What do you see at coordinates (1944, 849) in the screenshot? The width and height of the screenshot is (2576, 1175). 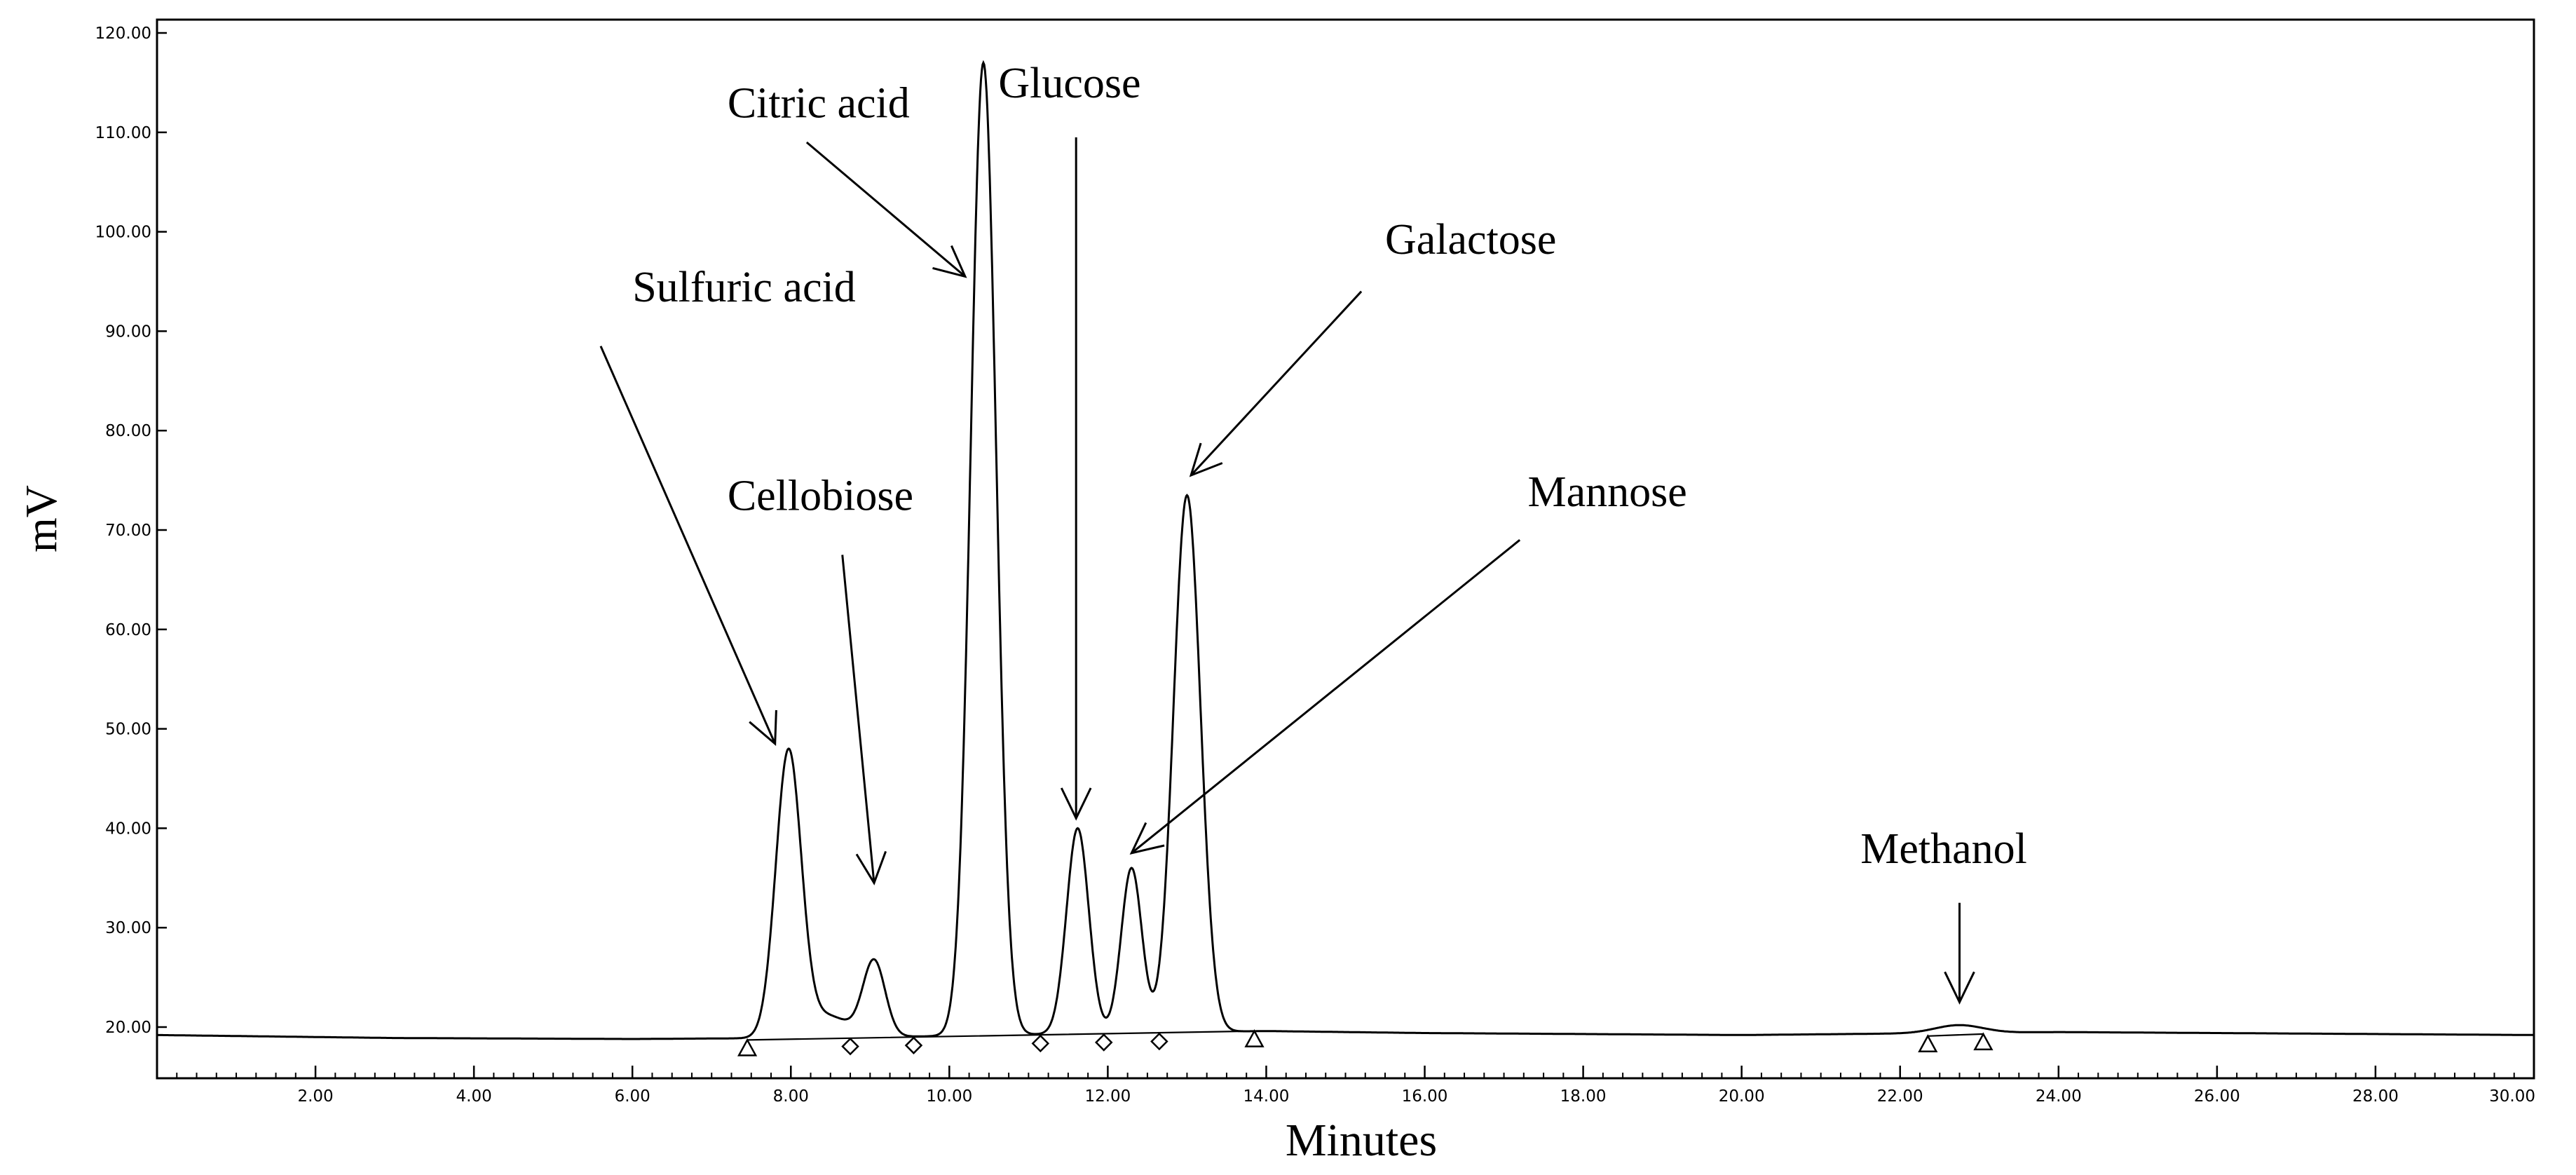 I see `peak-label: Methanol` at bounding box center [1944, 849].